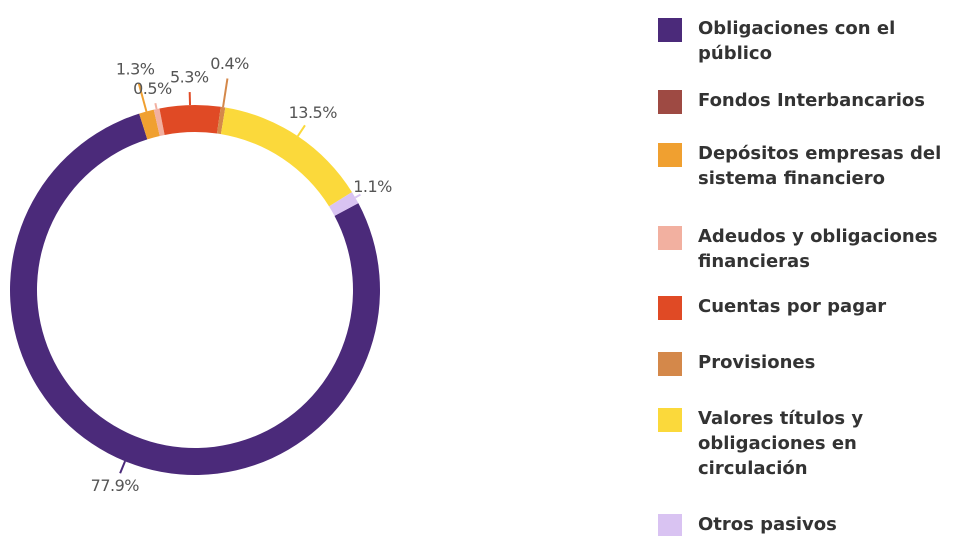 The image size is (965, 536). Describe the element at coordinates (152, 88) in the screenshot. I see `data-label: 0.5%` at that location.